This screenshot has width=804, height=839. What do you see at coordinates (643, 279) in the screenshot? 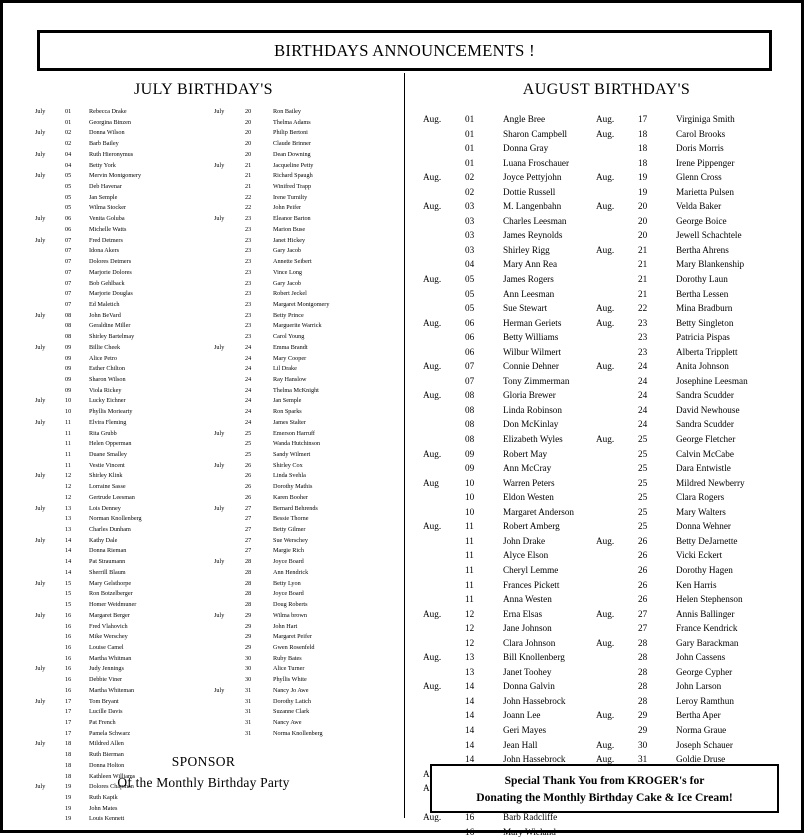
I see `birthday-day-number: 21` at bounding box center [643, 279].